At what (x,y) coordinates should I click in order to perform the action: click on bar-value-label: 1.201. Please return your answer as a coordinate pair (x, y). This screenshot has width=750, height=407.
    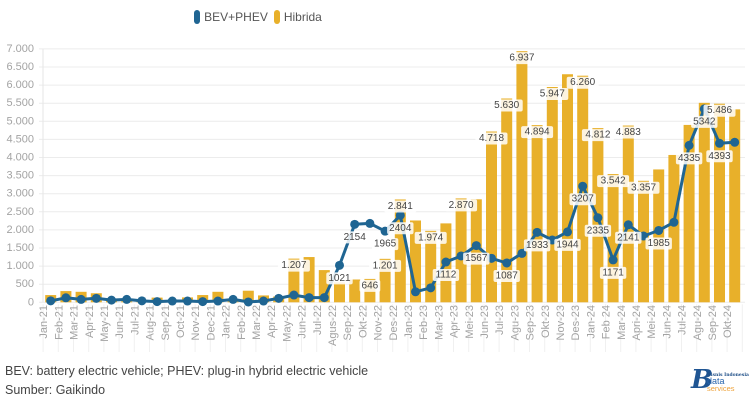
    Looking at the image, I should click on (385, 265).